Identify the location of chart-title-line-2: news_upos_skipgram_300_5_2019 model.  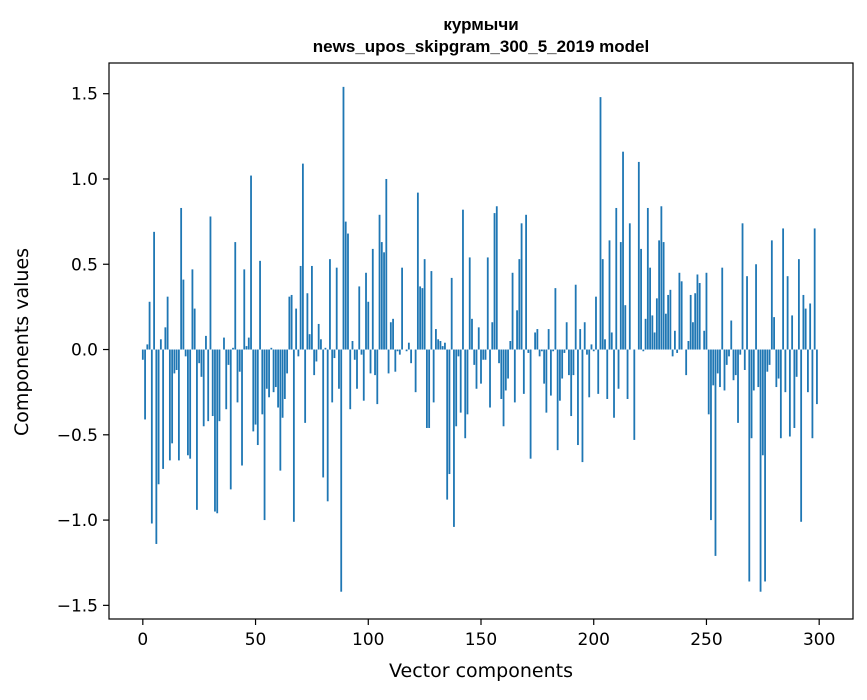
(481, 46).